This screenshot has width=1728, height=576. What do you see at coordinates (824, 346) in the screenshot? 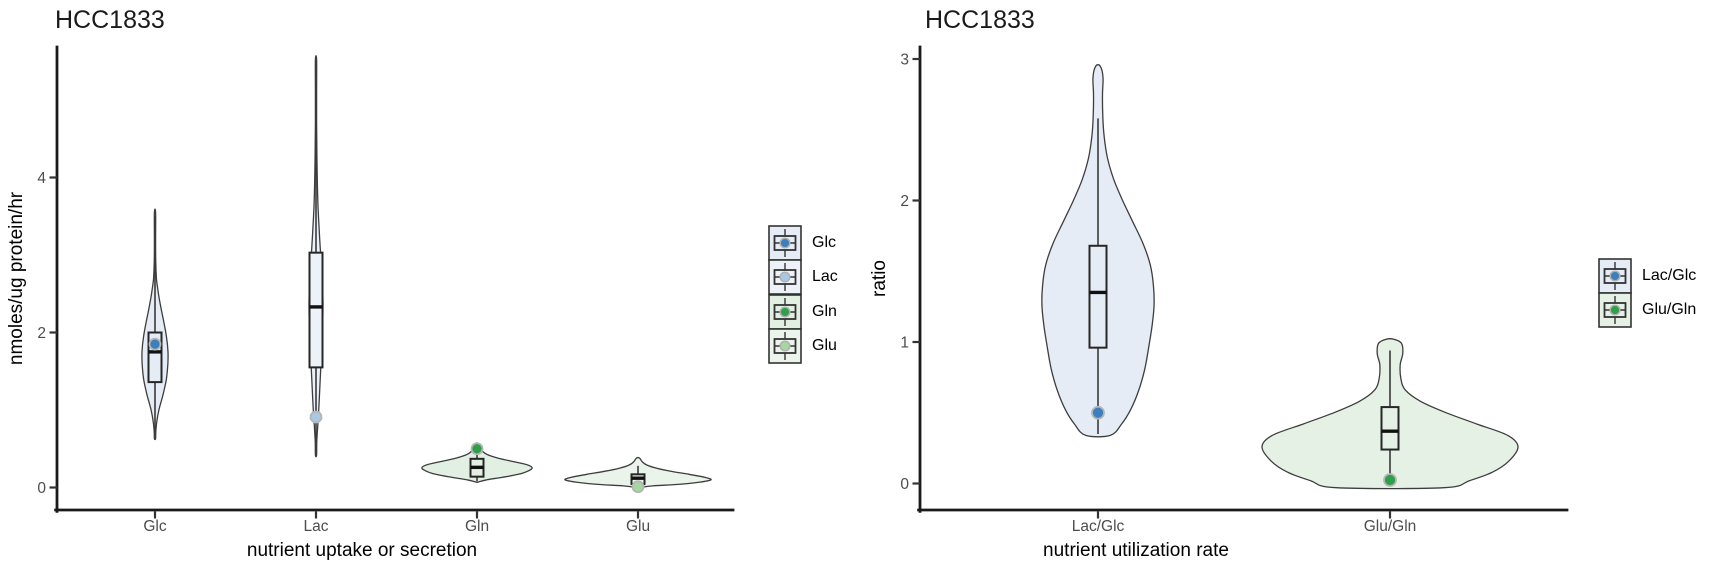
I see `legend-label: Glu` at bounding box center [824, 346].